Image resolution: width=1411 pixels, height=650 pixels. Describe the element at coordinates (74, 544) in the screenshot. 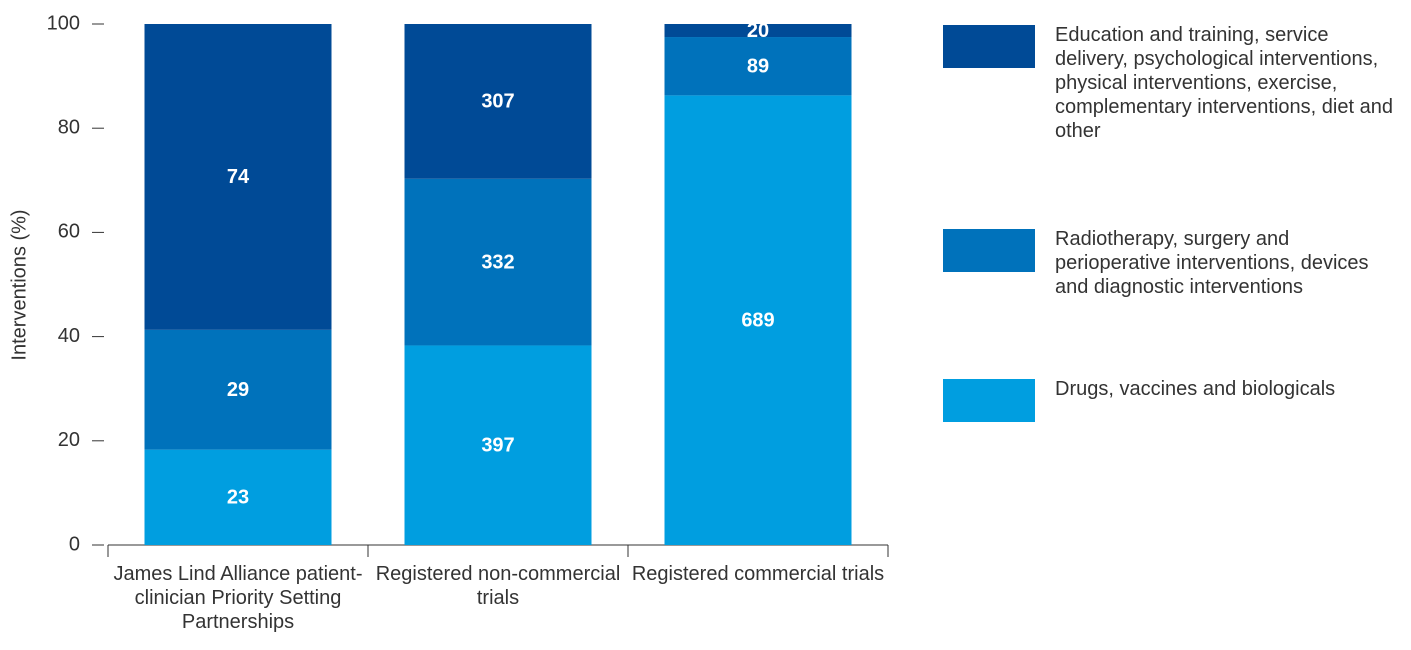

I see `y-tick-label: 0` at that location.